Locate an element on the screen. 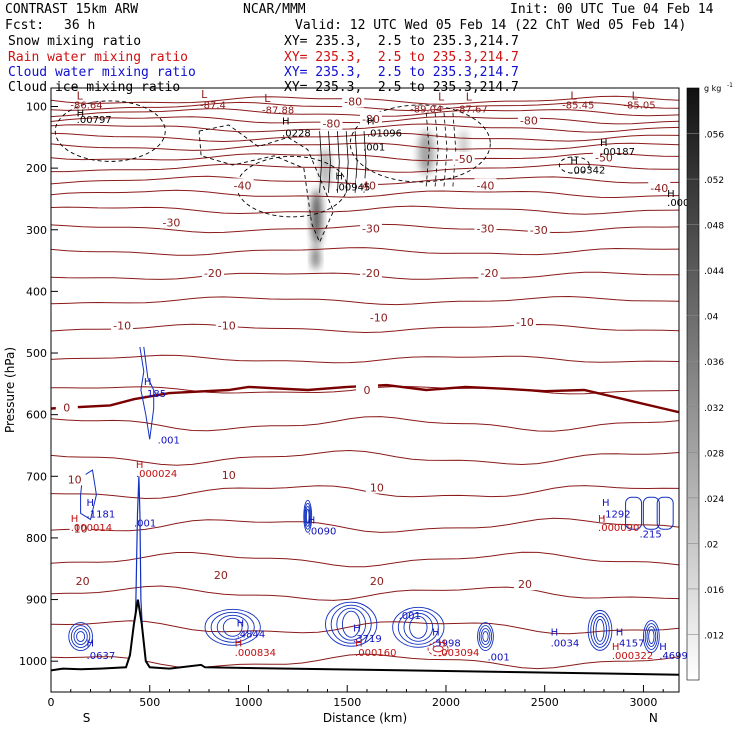 This screenshot has width=740, height=740. cloud-water-max-value: .5998 is located at coordinates (446, 644).